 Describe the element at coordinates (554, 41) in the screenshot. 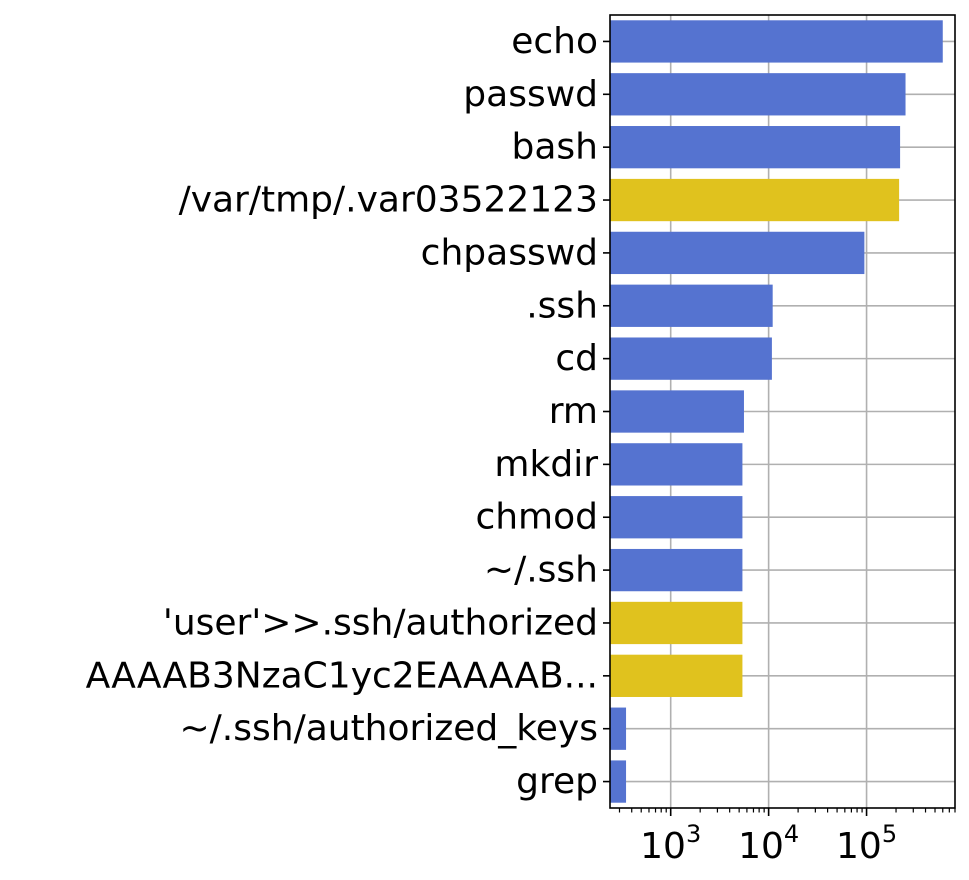

I see `y-tick-label: echo` at that location.